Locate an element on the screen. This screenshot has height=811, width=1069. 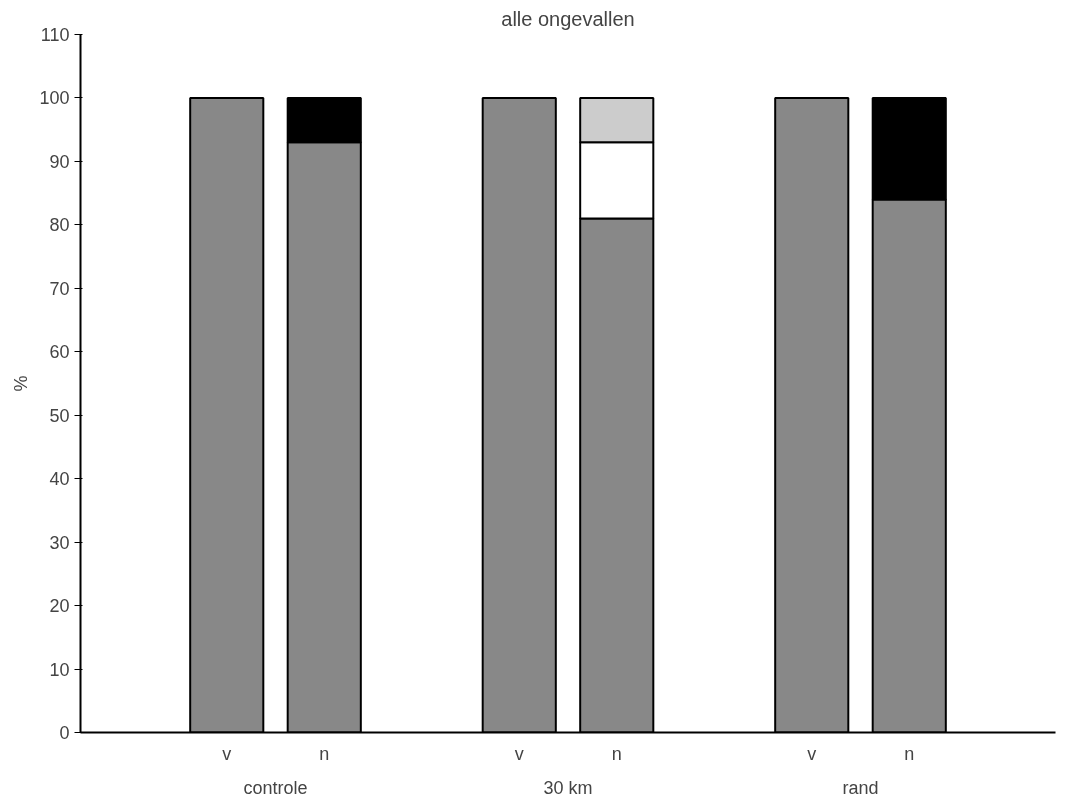
y-tick-label: 80 is located at coordinates (59, 225).